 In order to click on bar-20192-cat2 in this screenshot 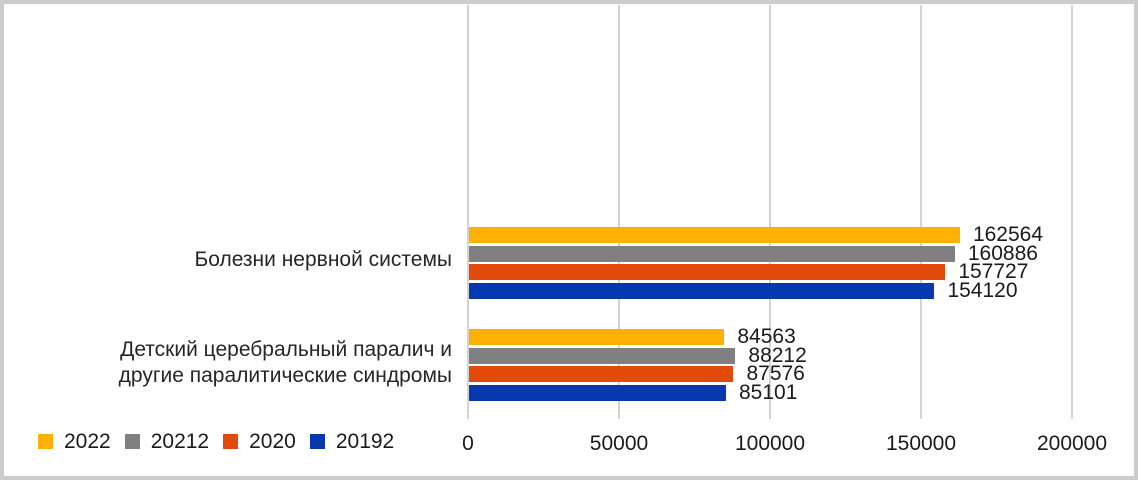, I will do `click(597, 392)`.